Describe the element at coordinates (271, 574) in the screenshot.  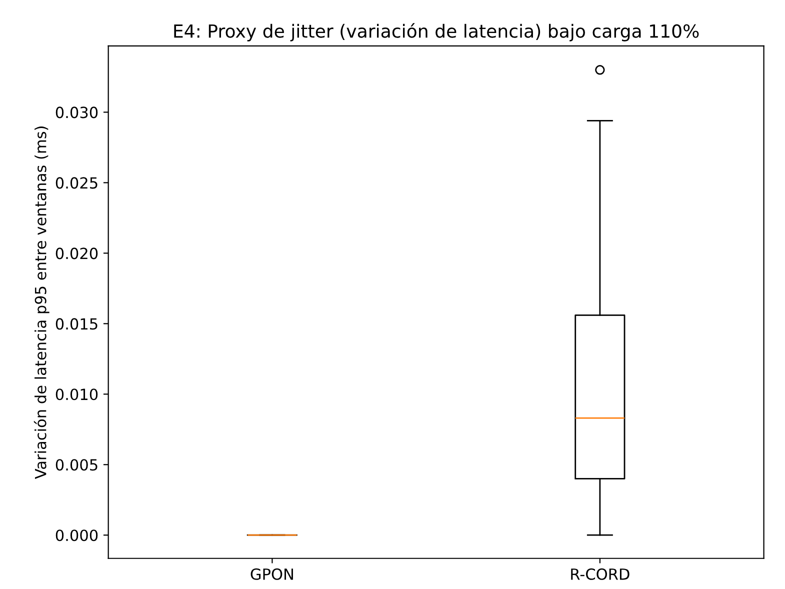
I see `x-tick-label: GPON` at that location.